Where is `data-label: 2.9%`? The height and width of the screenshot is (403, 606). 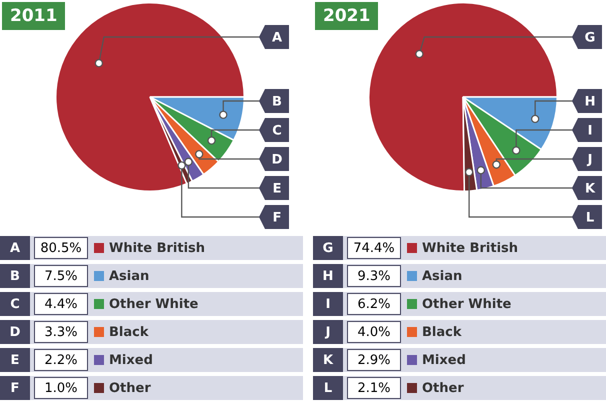
data-label: 2.9% is located at coordinates (374, 360).